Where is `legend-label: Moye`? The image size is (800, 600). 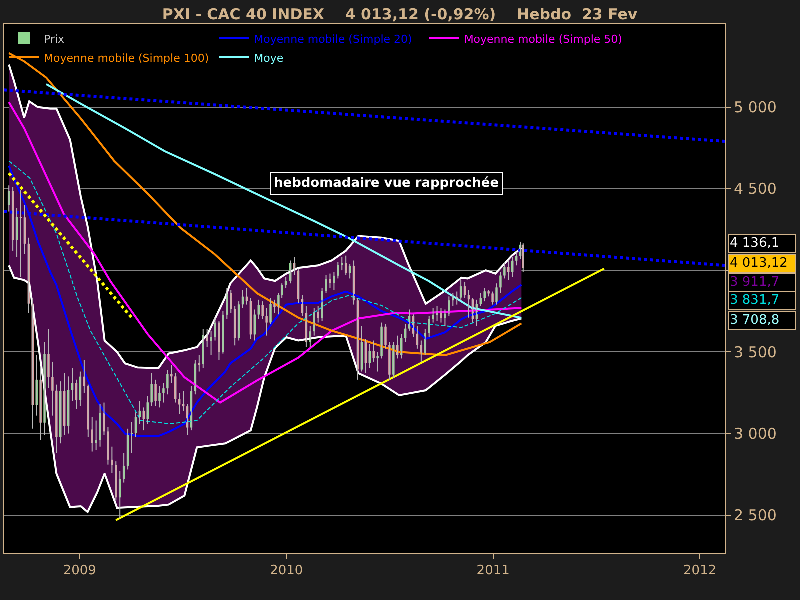
legend-label: Moye is located at coordinates (269, 58).